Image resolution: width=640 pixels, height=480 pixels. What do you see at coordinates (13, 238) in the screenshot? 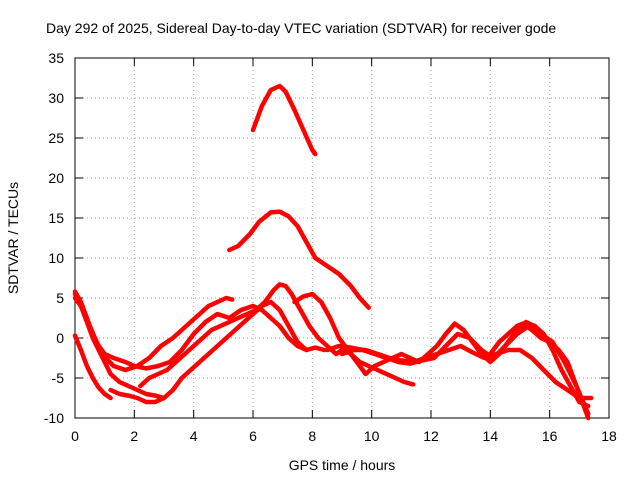
I see `y-axis-label: SDTVAR / TECUs` at bounding box center [13, 238].